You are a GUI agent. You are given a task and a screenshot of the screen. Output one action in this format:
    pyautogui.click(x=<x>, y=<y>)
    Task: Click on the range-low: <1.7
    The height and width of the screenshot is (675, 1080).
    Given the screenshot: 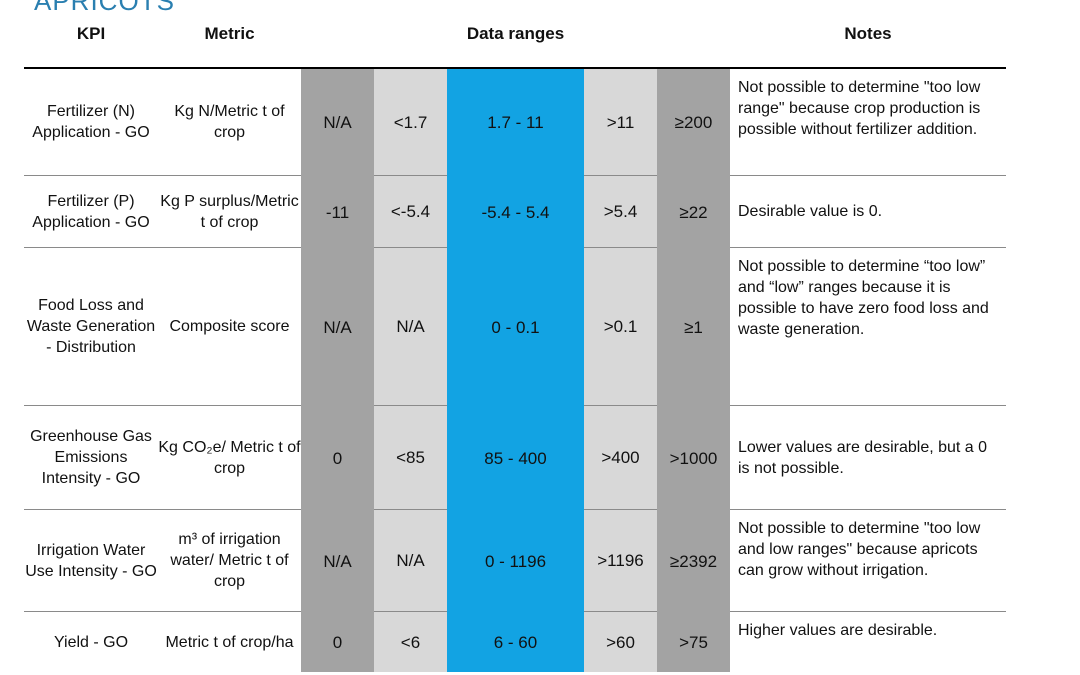 What is the action you would take?
    pyautogui.click(x=410, y=122)
    